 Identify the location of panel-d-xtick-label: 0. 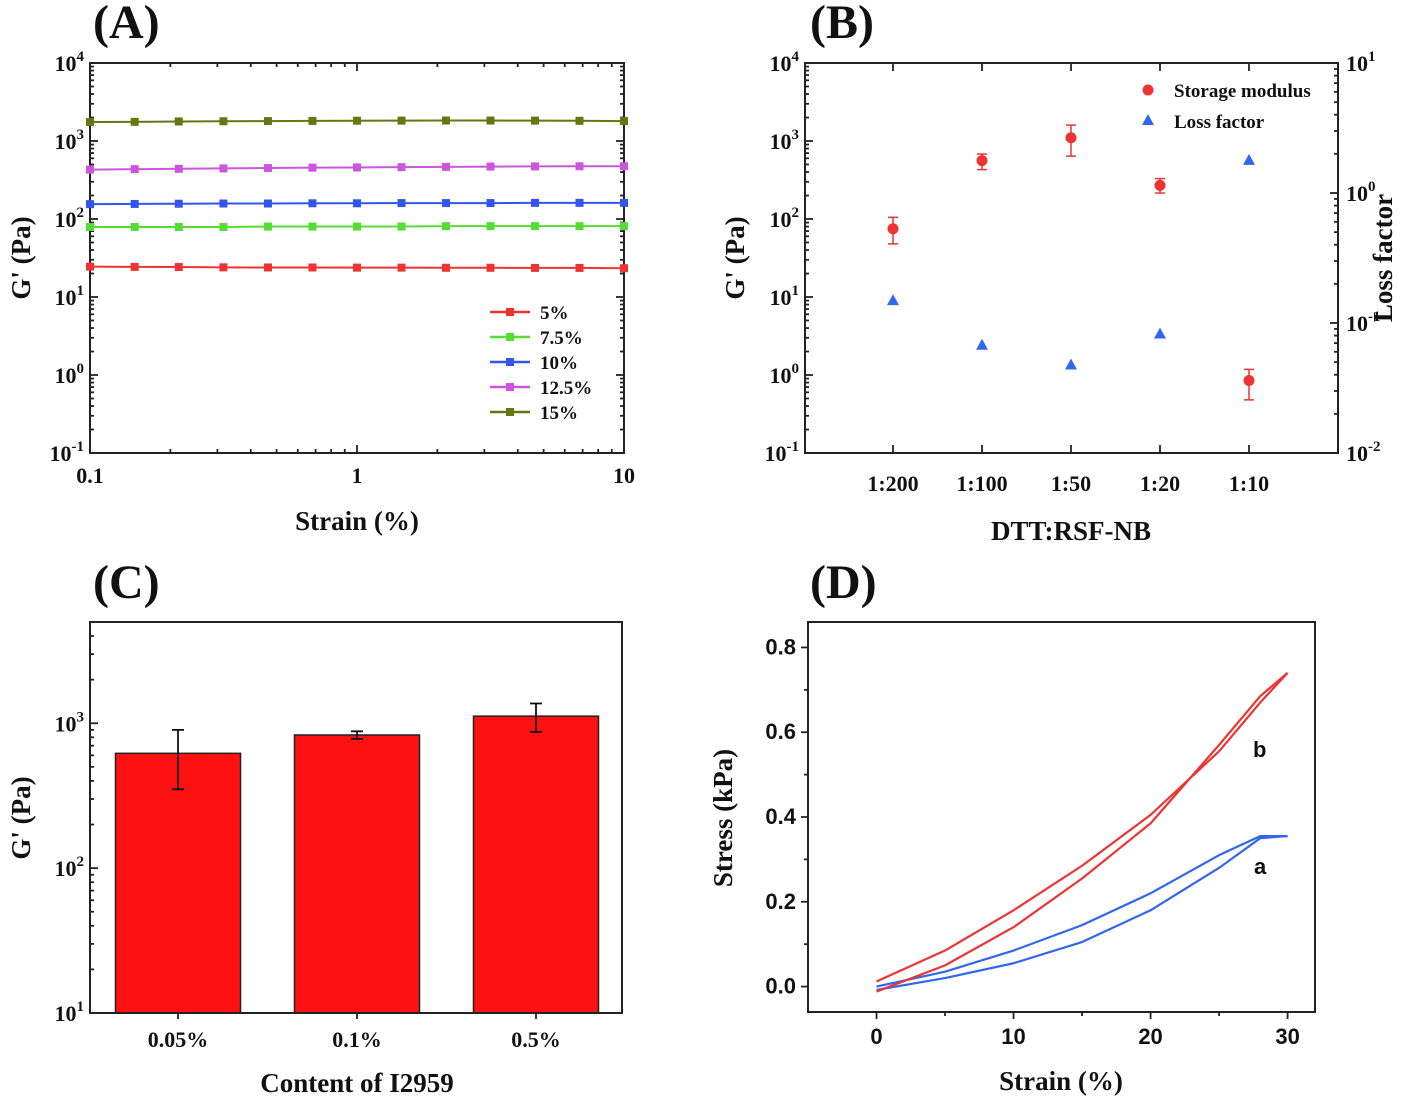
(876, 1036).